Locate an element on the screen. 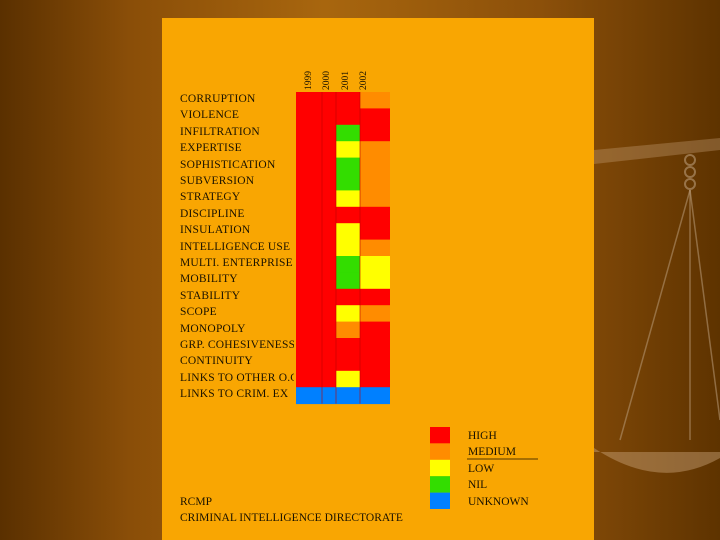 This screenshot has width=720, height=540. legend-label: UNKNOWN is located at coordinates (498, 501).